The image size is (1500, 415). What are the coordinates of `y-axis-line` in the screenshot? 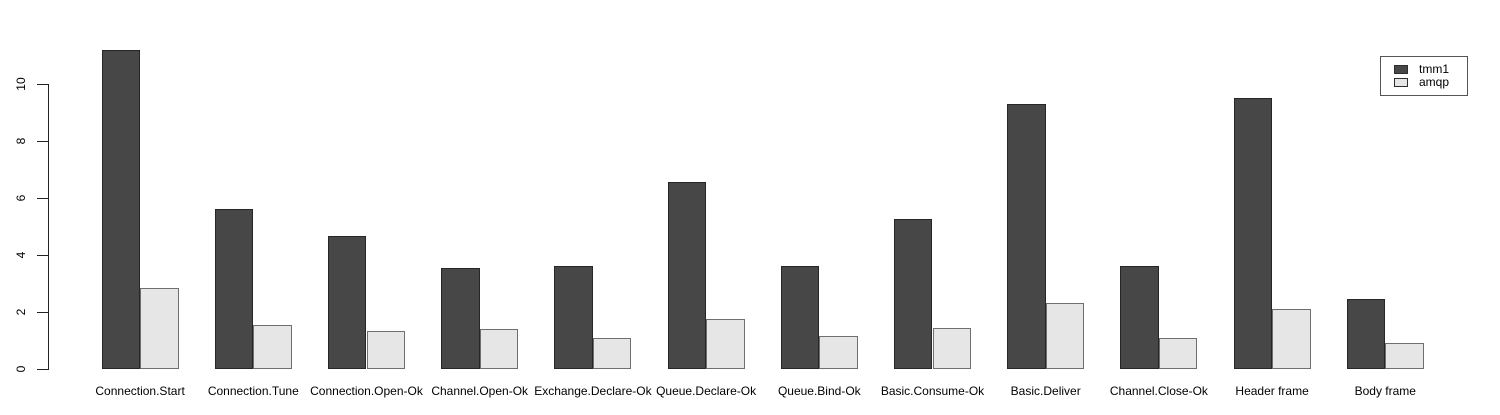 It's located at (48, 227).